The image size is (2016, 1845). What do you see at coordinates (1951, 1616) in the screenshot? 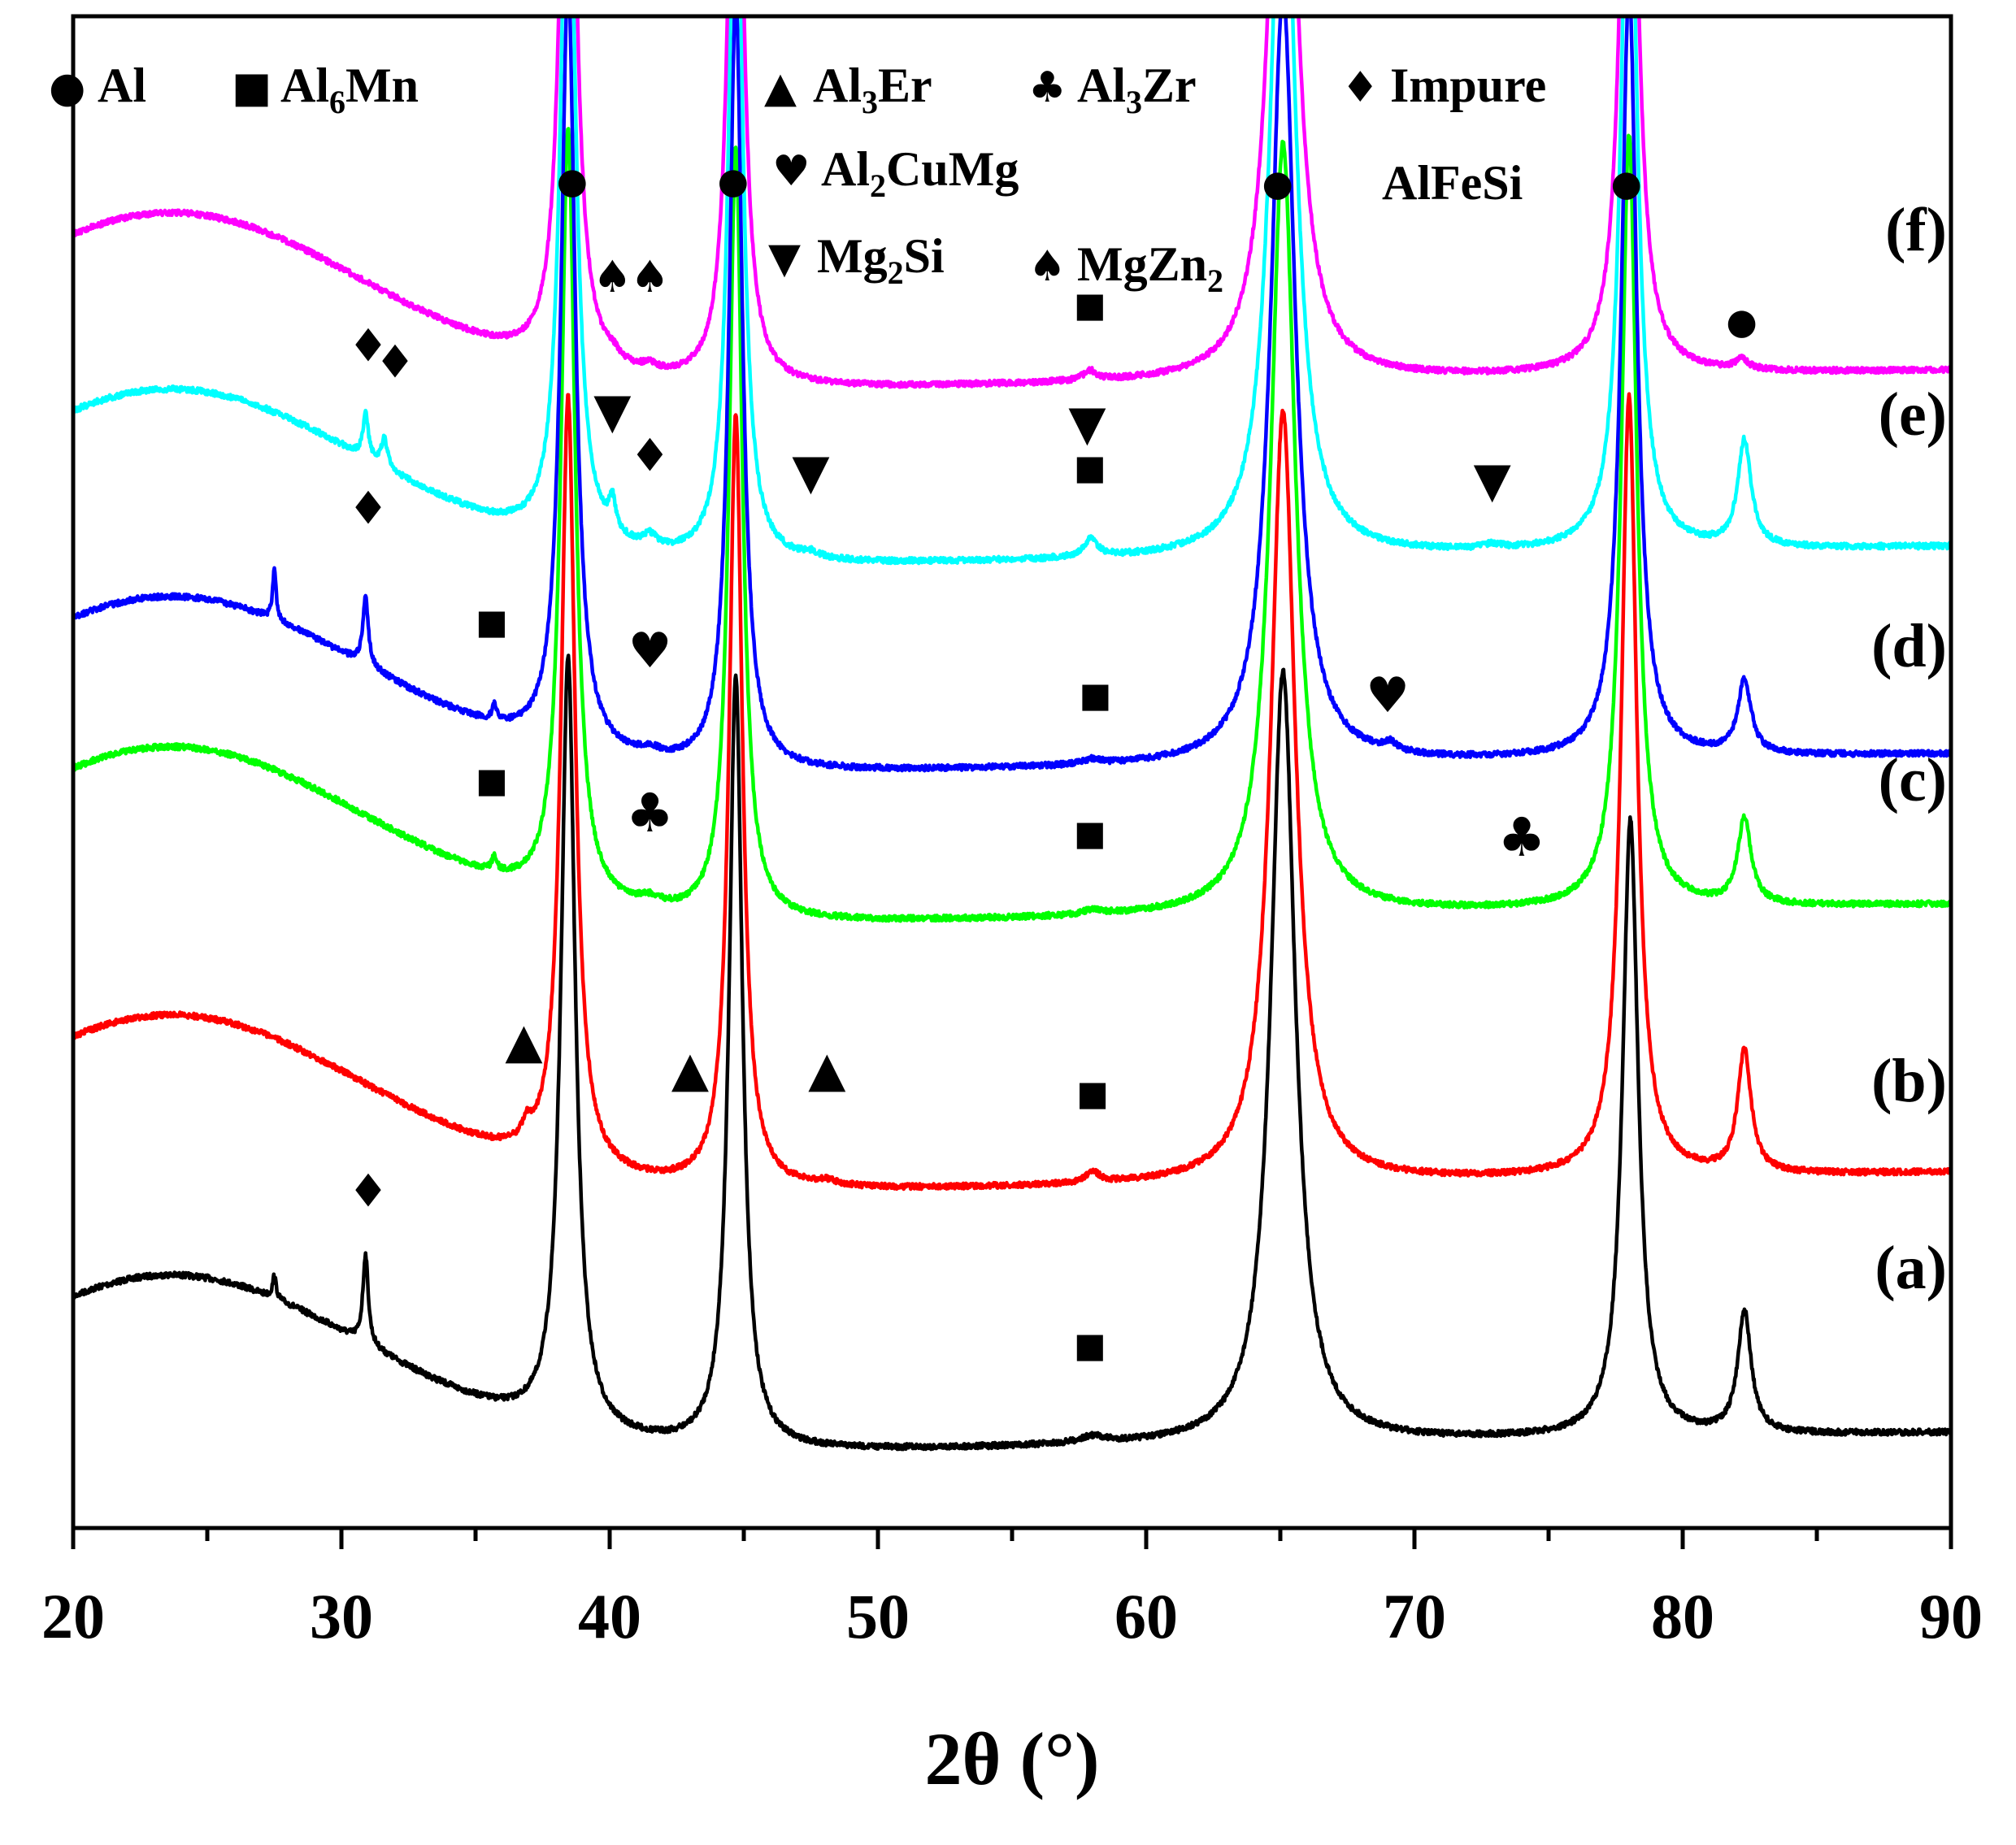
I see `x-tick-label: 90` at bounding box center [1951, 1616].